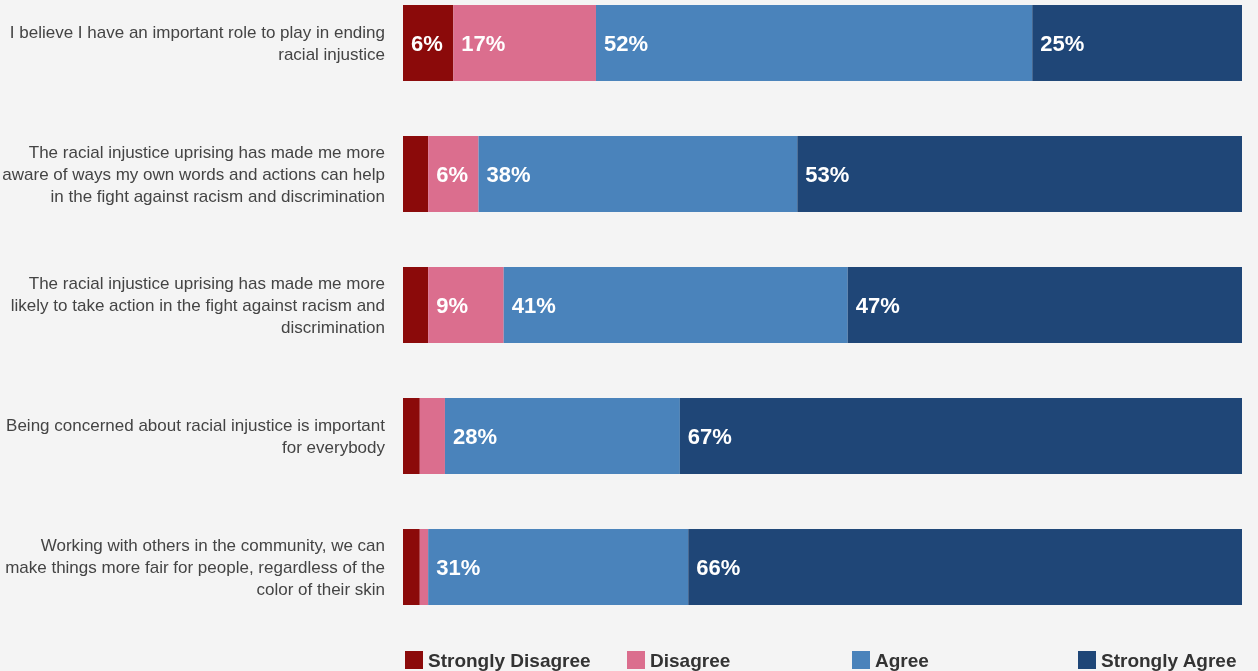 This screenshot has height=671, width=1258. I want to click on data-label: 17%, so click(483, 43).